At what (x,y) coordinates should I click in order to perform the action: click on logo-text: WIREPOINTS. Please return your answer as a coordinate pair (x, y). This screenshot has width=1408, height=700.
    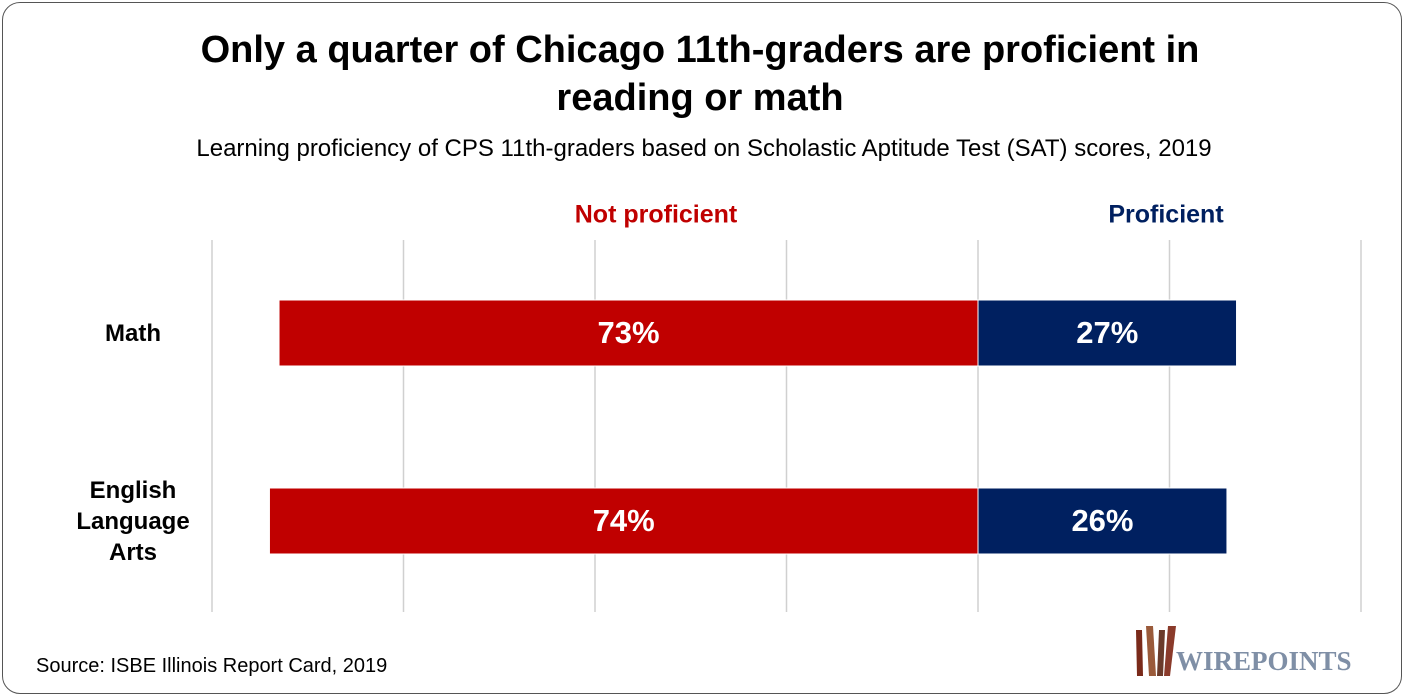
    Looking at the image, I should click on (1264, 661).